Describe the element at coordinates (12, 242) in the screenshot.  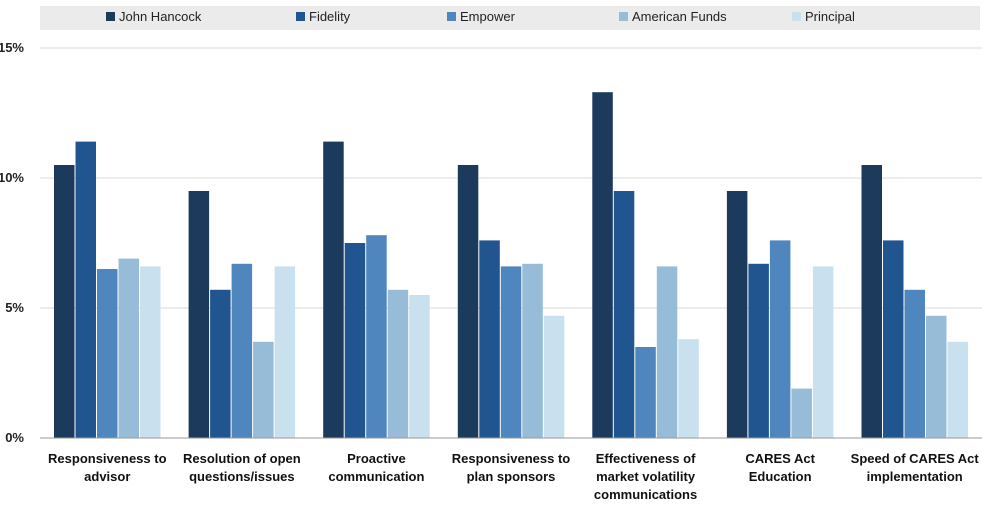
I see `y-axis-ticks: 0% 5% 10% 15%` at that location.